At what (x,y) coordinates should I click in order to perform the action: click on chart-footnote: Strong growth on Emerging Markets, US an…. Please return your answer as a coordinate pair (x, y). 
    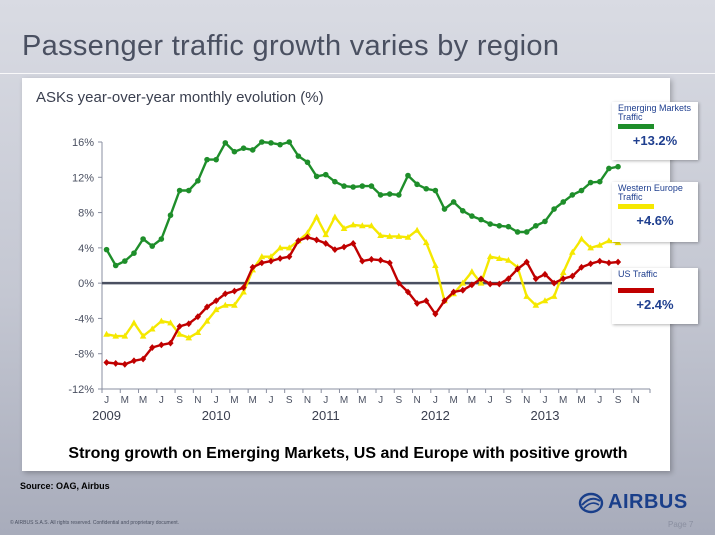
    Looking at the image, I should click on (347, 453).